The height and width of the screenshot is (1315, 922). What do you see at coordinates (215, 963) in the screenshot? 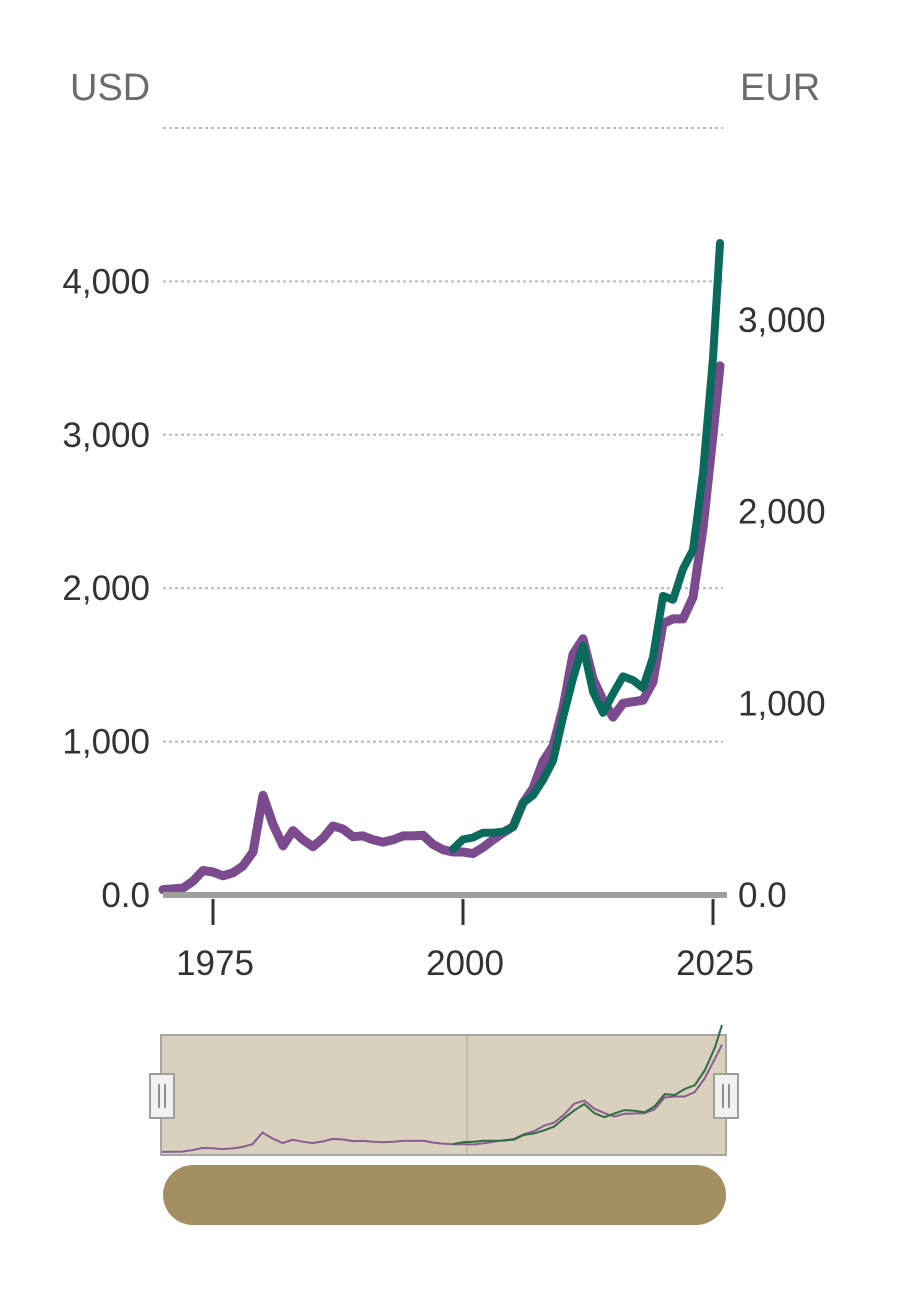
I see `x-tick-label-0: 1975` at bounding box center [215, 963].